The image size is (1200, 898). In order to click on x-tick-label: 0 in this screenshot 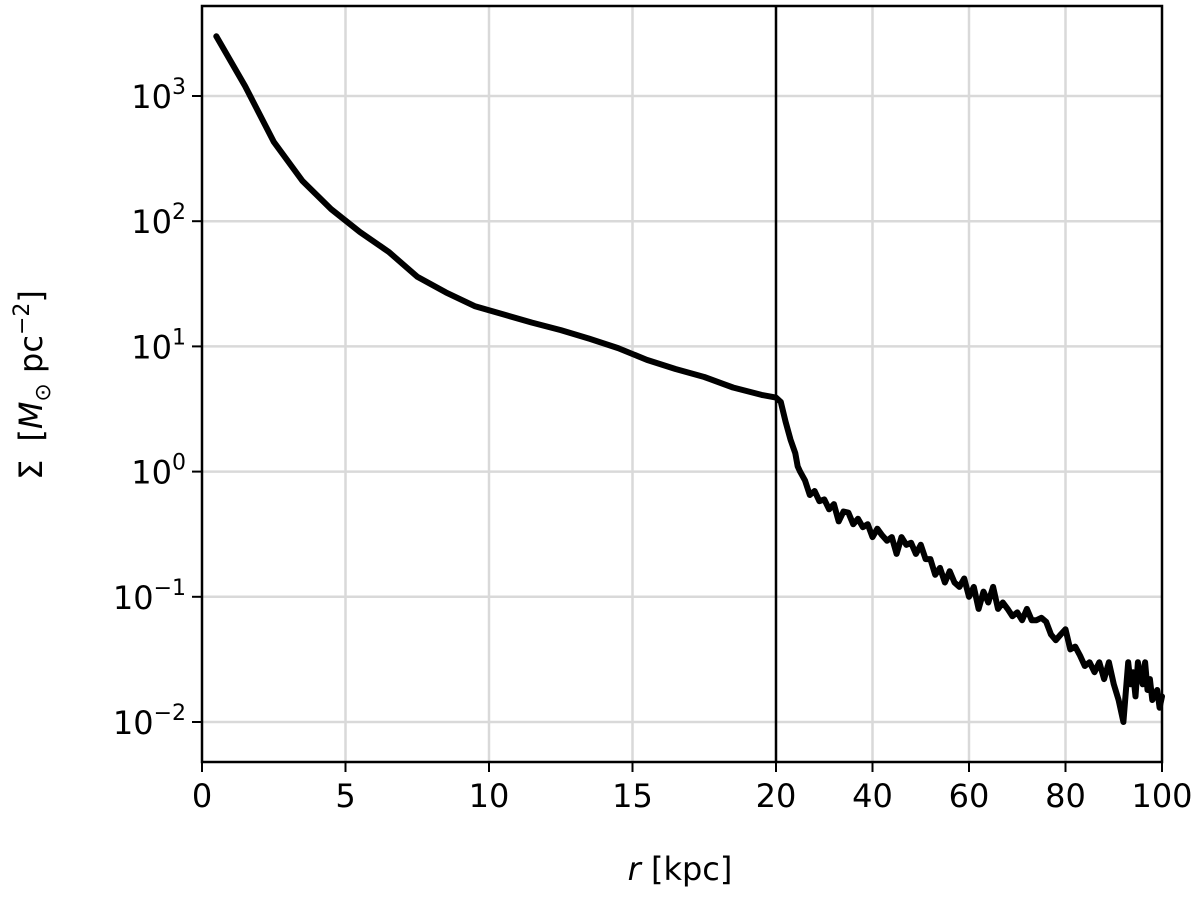, I will do `click(202, 796)`.